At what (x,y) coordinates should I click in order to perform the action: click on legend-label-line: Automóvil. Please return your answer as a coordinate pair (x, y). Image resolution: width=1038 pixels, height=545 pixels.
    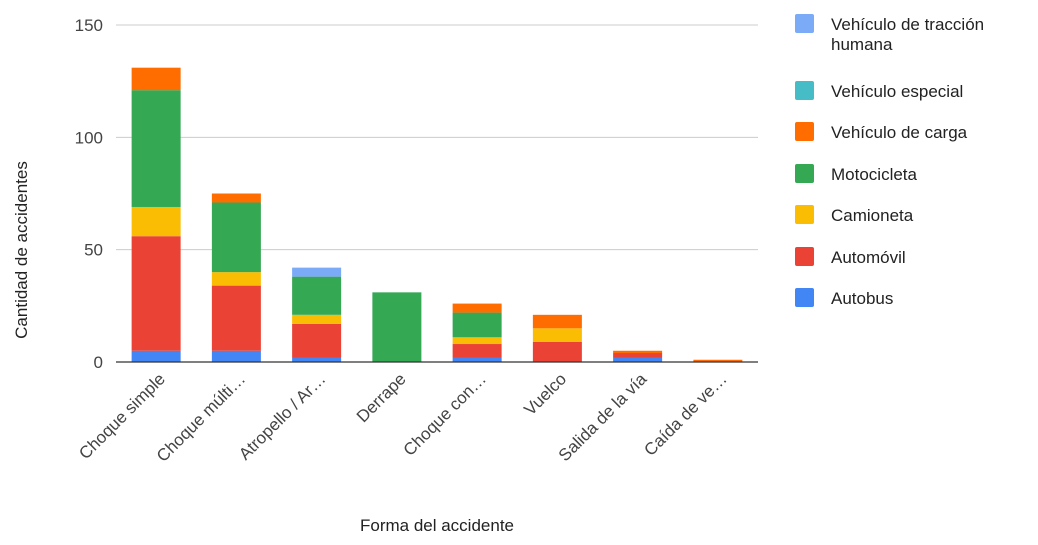
    Looking at the image, I should click on (868, 257).